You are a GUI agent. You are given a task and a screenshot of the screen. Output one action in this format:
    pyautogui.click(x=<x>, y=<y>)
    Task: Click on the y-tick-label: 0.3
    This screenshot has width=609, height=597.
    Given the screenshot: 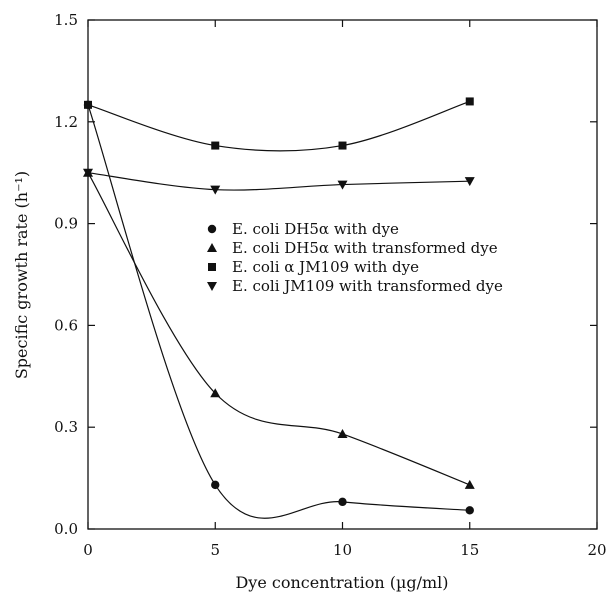 What is the action you would take?
    pyautogui.click(x=66, y=427)
    